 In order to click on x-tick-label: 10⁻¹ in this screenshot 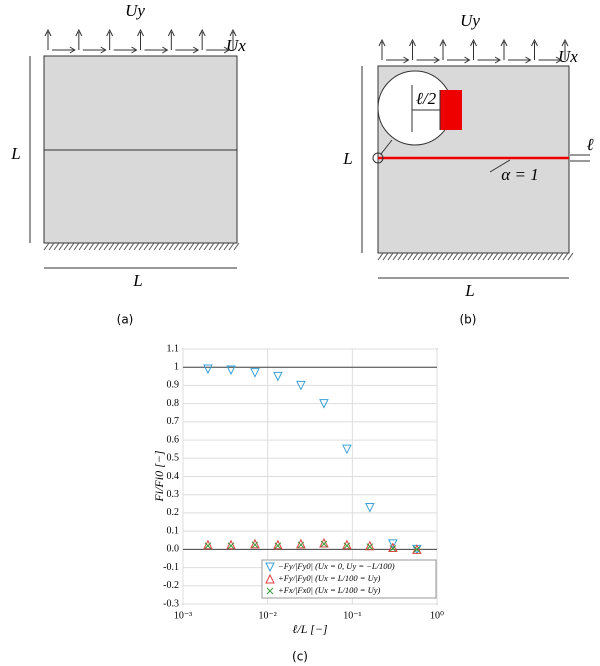, I will do `click(352, 615)`.